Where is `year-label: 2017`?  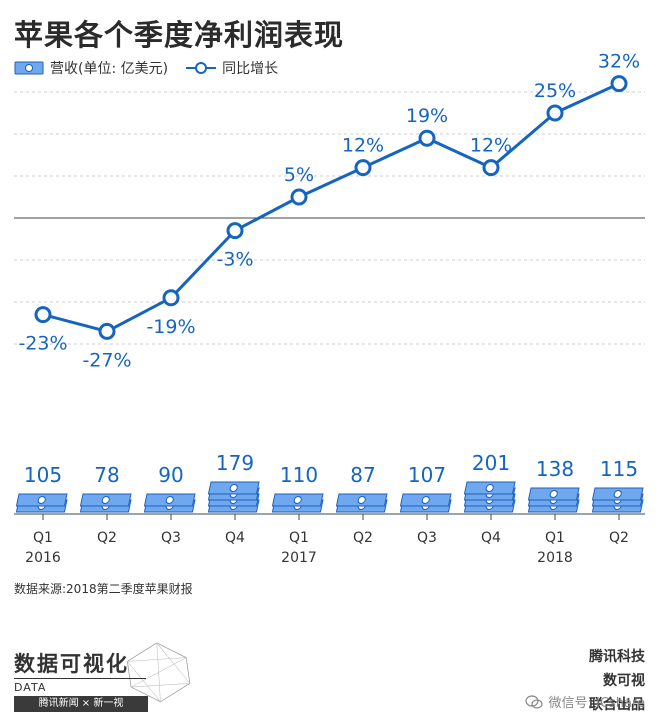 year-label: 2017 is located at coordinates (299, 558).